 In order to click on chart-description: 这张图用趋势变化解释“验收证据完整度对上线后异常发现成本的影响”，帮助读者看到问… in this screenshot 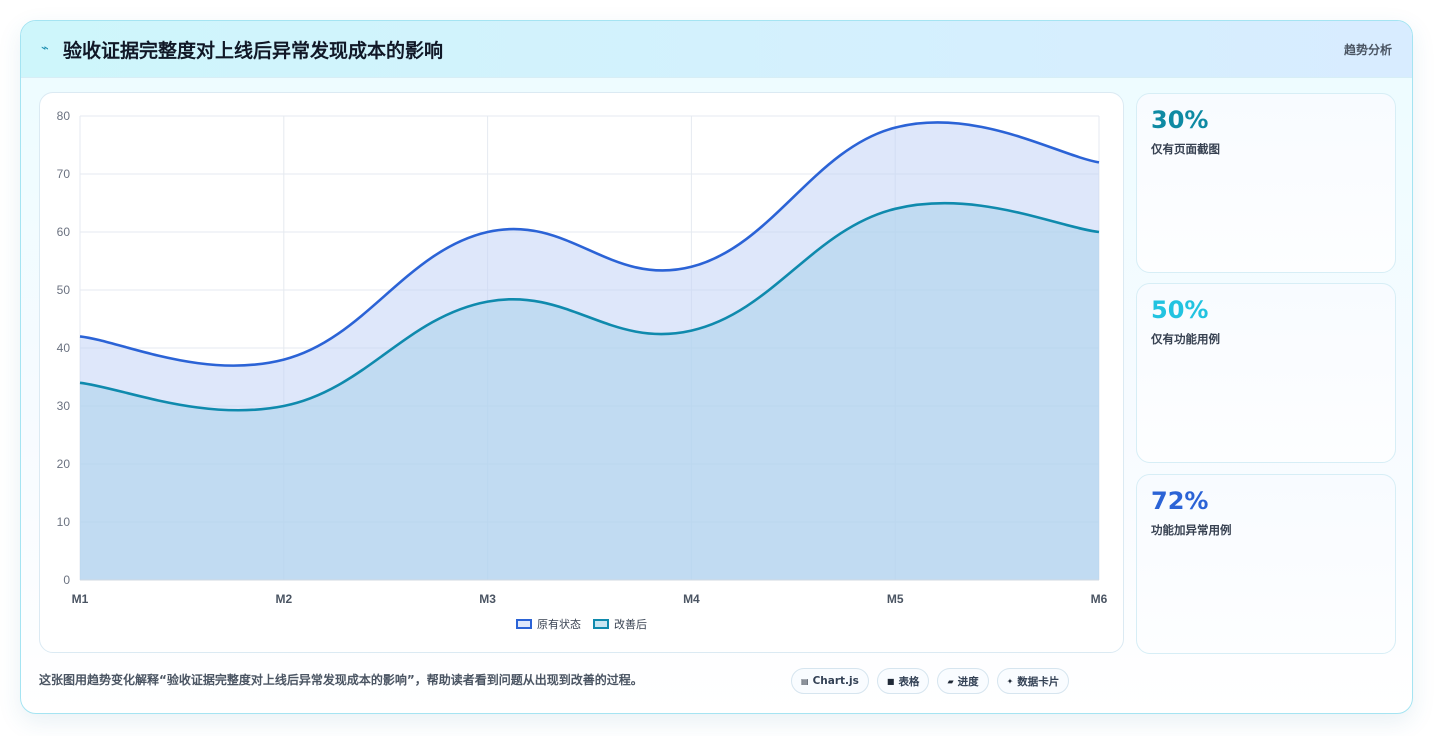, I will do `click(341, 680)`.